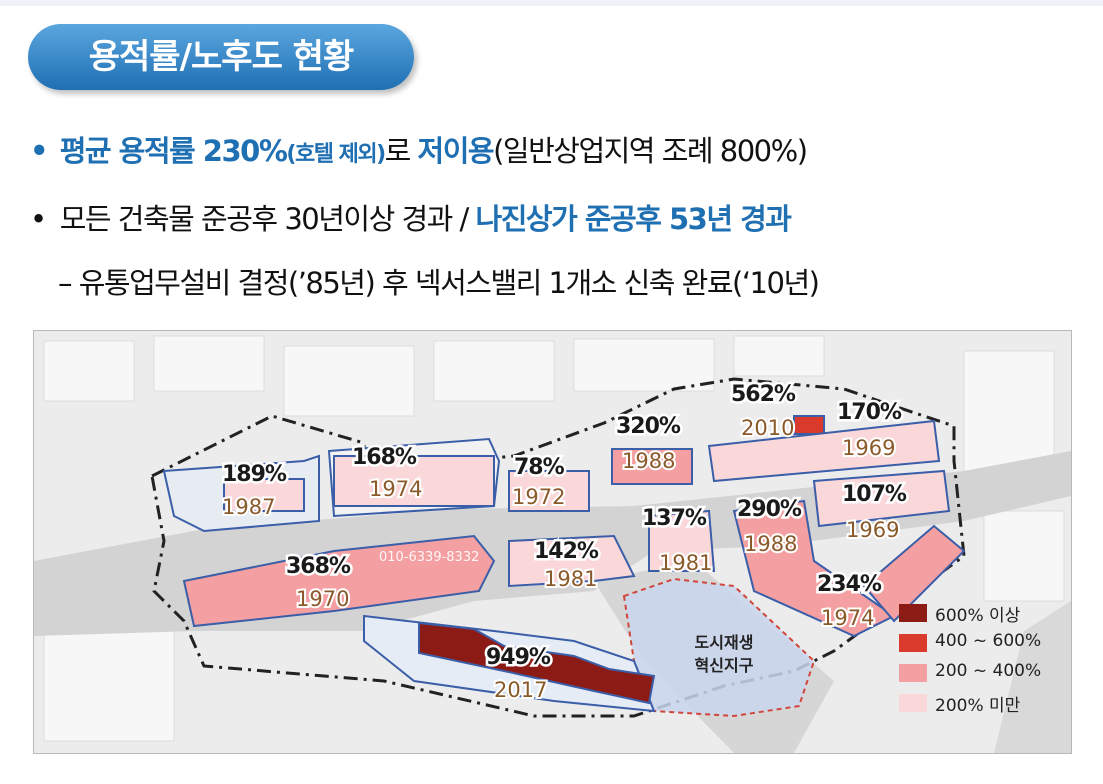 The width and height of the screenshot is (1103, 784). I want to click on pct-78: 78%, so click(539, 467).